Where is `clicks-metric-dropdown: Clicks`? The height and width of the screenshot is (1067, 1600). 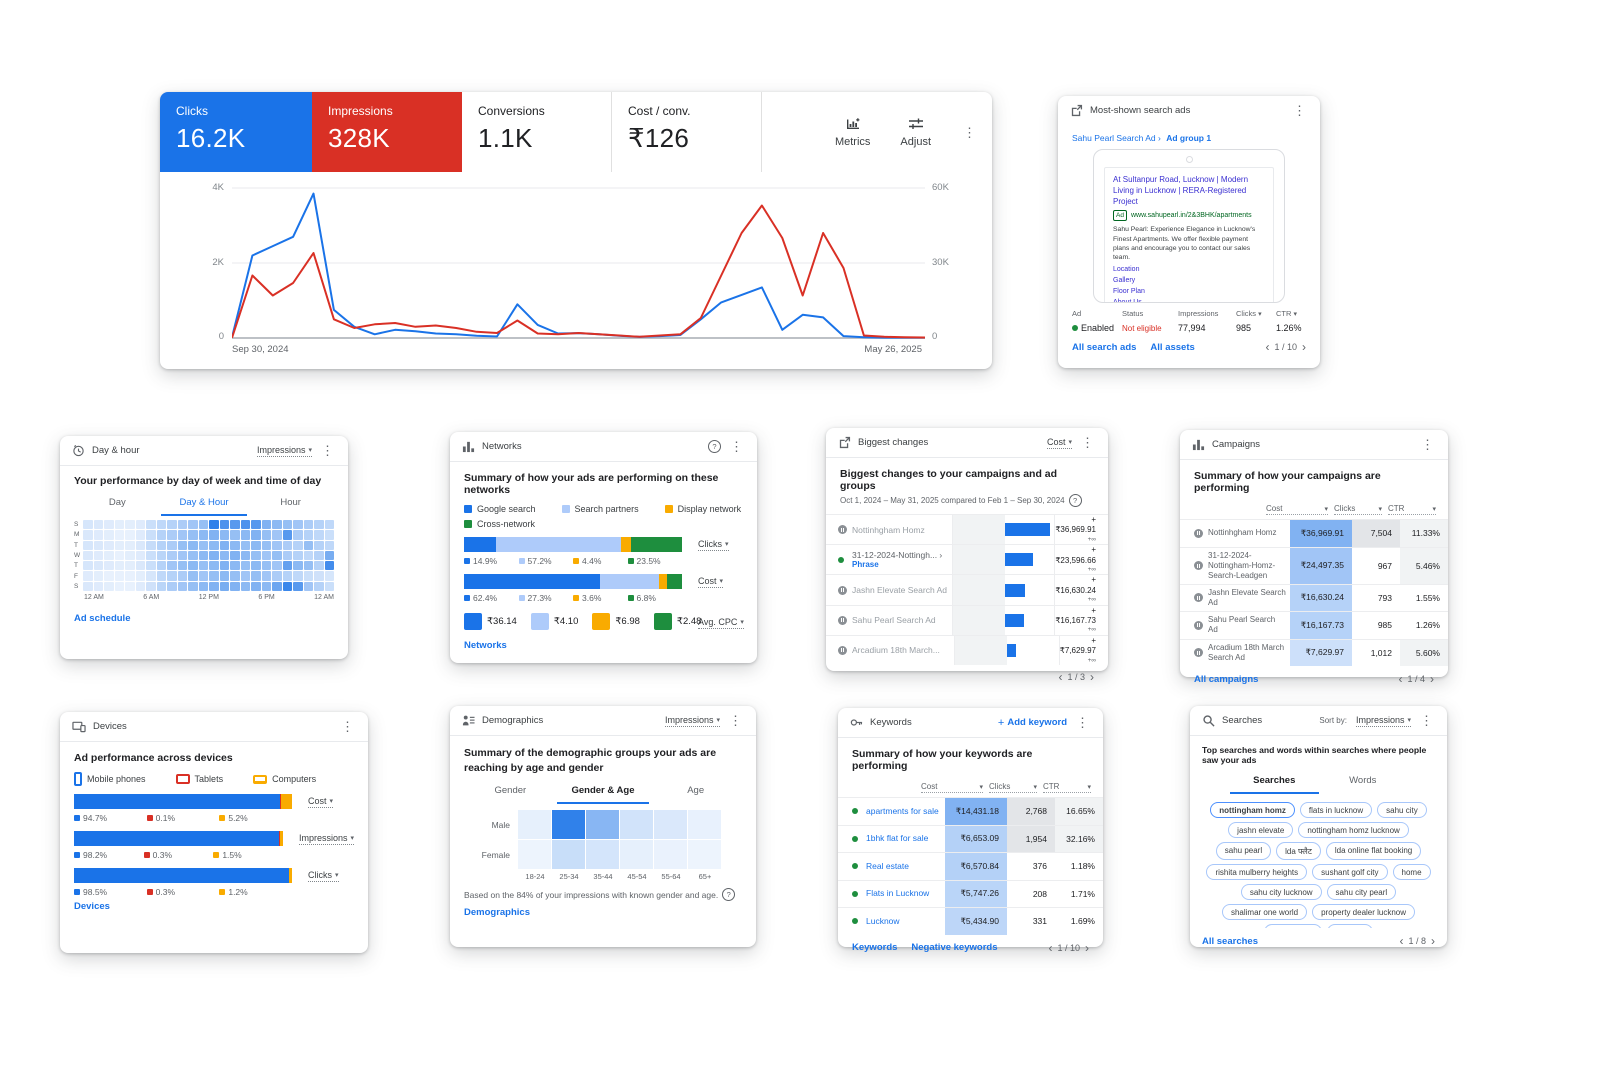 clicks-metric-dropdown: Clicks is located at coordinates (323, 876).